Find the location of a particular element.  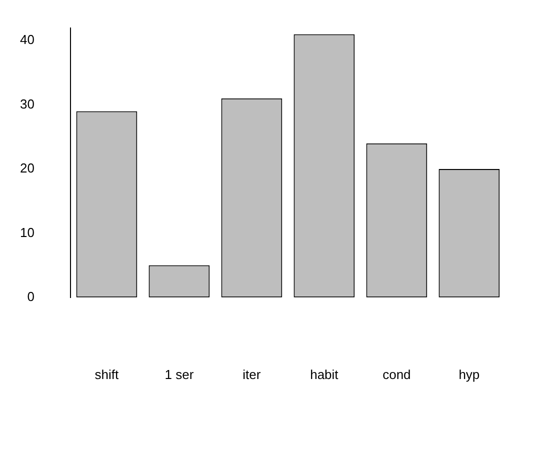

y-tick-label: 0 is located at coordinates (30, 296).